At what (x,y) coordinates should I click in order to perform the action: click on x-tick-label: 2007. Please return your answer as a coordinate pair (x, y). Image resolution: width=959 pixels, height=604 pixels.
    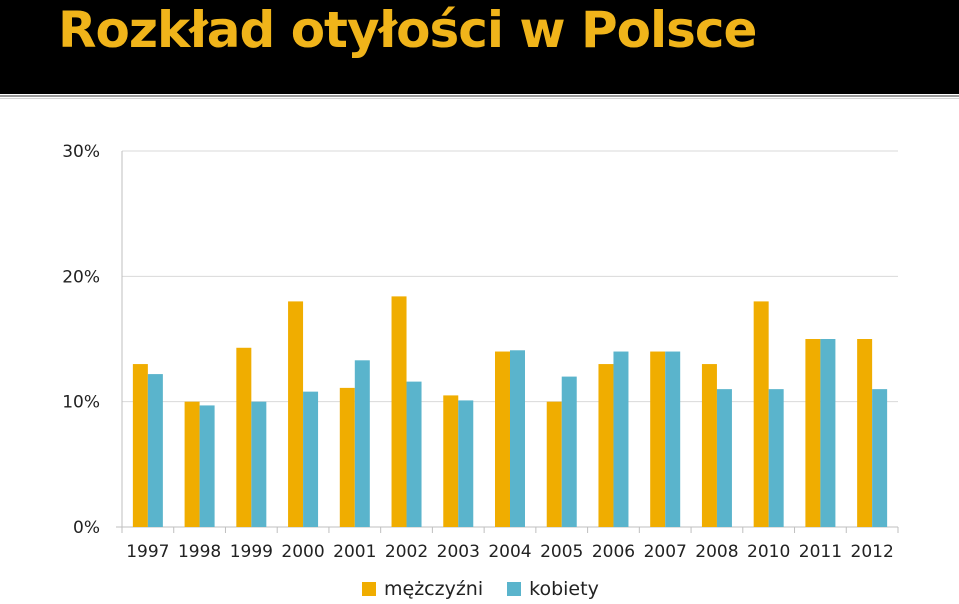
    Looking at the image, I should click on (665, 552).